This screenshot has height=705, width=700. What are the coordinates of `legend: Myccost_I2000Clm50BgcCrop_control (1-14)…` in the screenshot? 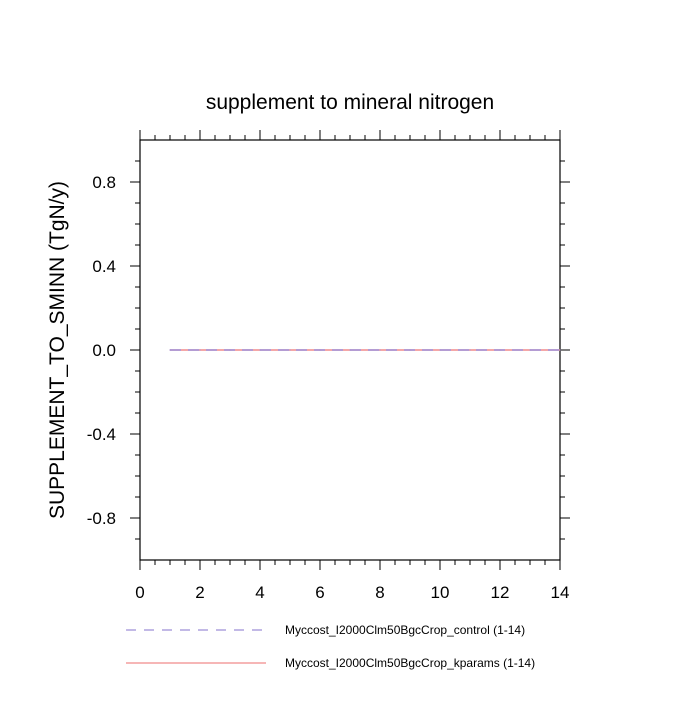 It's located at (330, 646).